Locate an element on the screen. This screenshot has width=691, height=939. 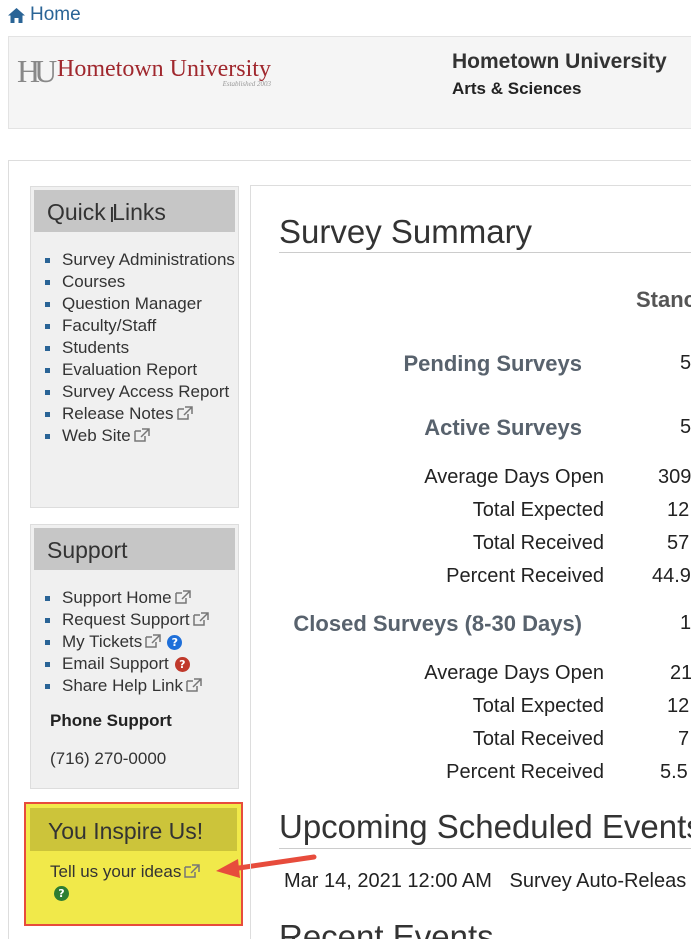
quick-link-courses: Courses is located at coordinates (141, 282).